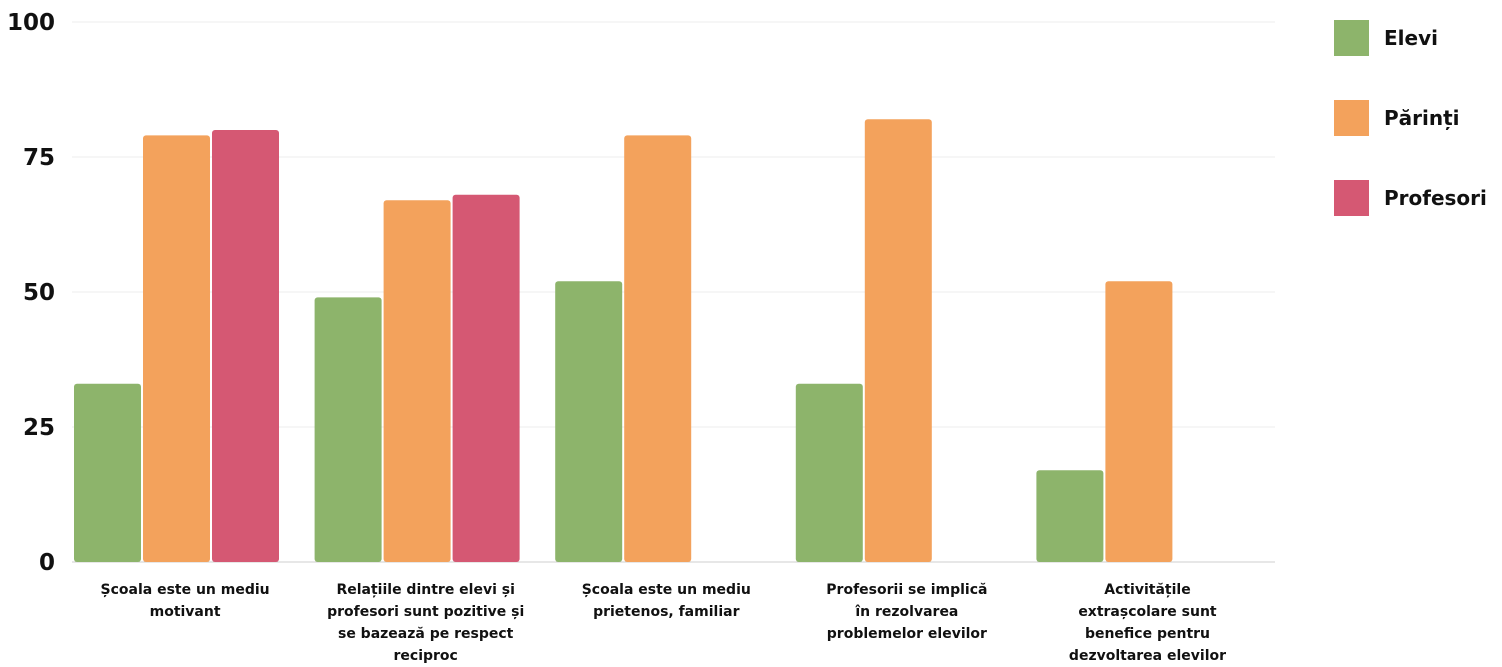 Image resolution: width=1502 pixels, height=667 pixels. Describe the element at coordinates (1351, 118) in the screenshot. I see `legend-swatch-parinti` at that location.